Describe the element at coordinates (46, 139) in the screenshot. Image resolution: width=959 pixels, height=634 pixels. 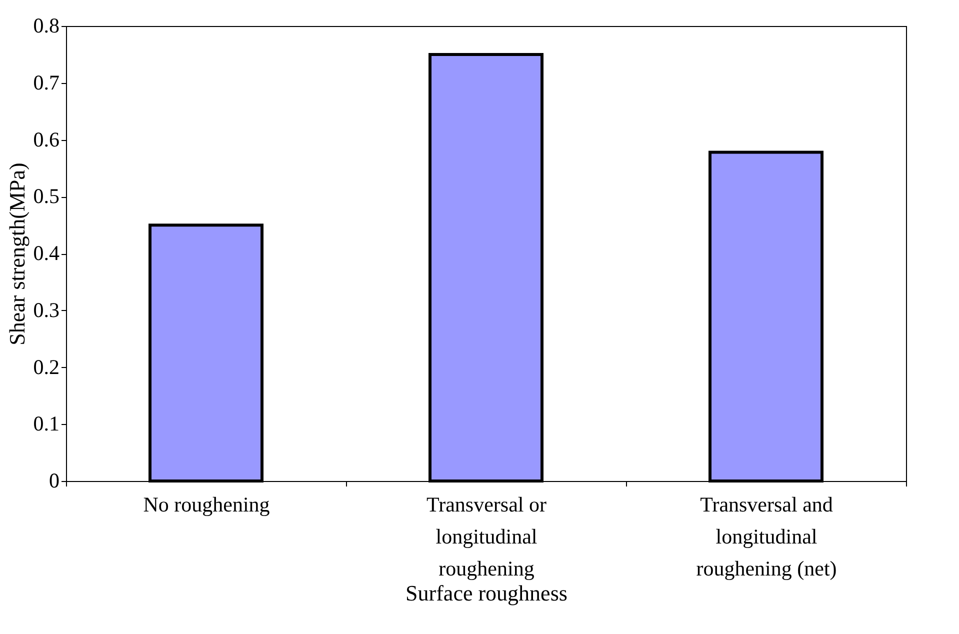
I see `y-tick-label: 0.6` at that location.